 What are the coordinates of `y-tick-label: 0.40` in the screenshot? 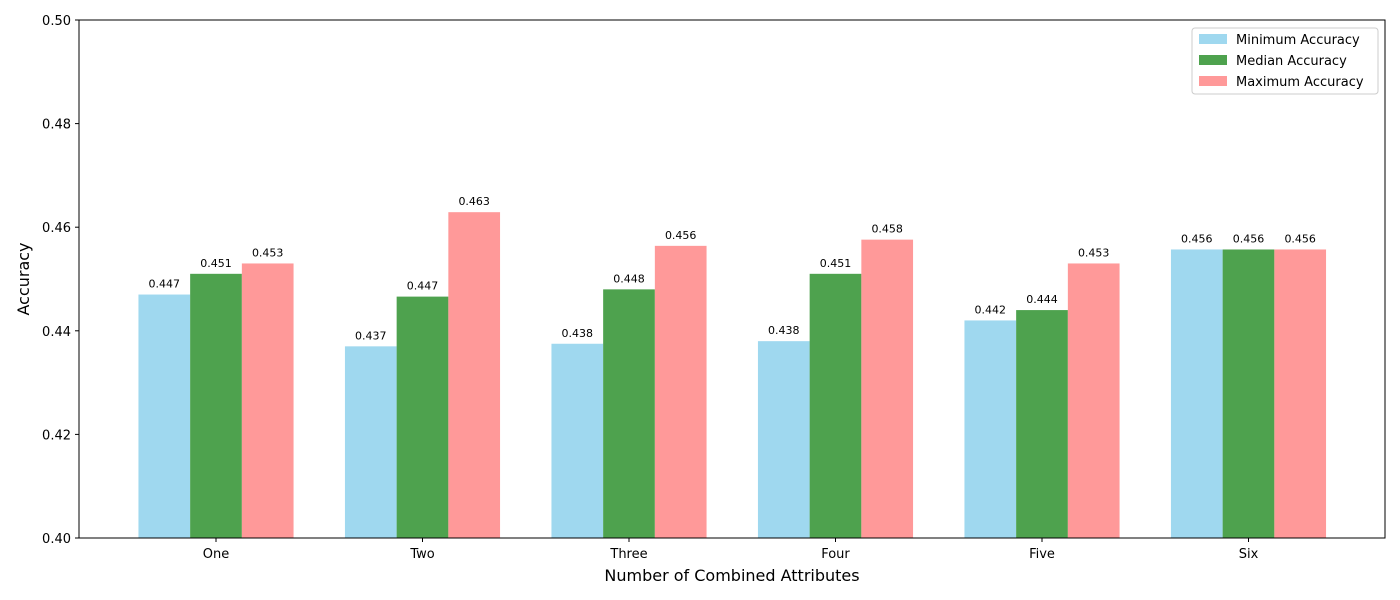 It's located at (56, 539).